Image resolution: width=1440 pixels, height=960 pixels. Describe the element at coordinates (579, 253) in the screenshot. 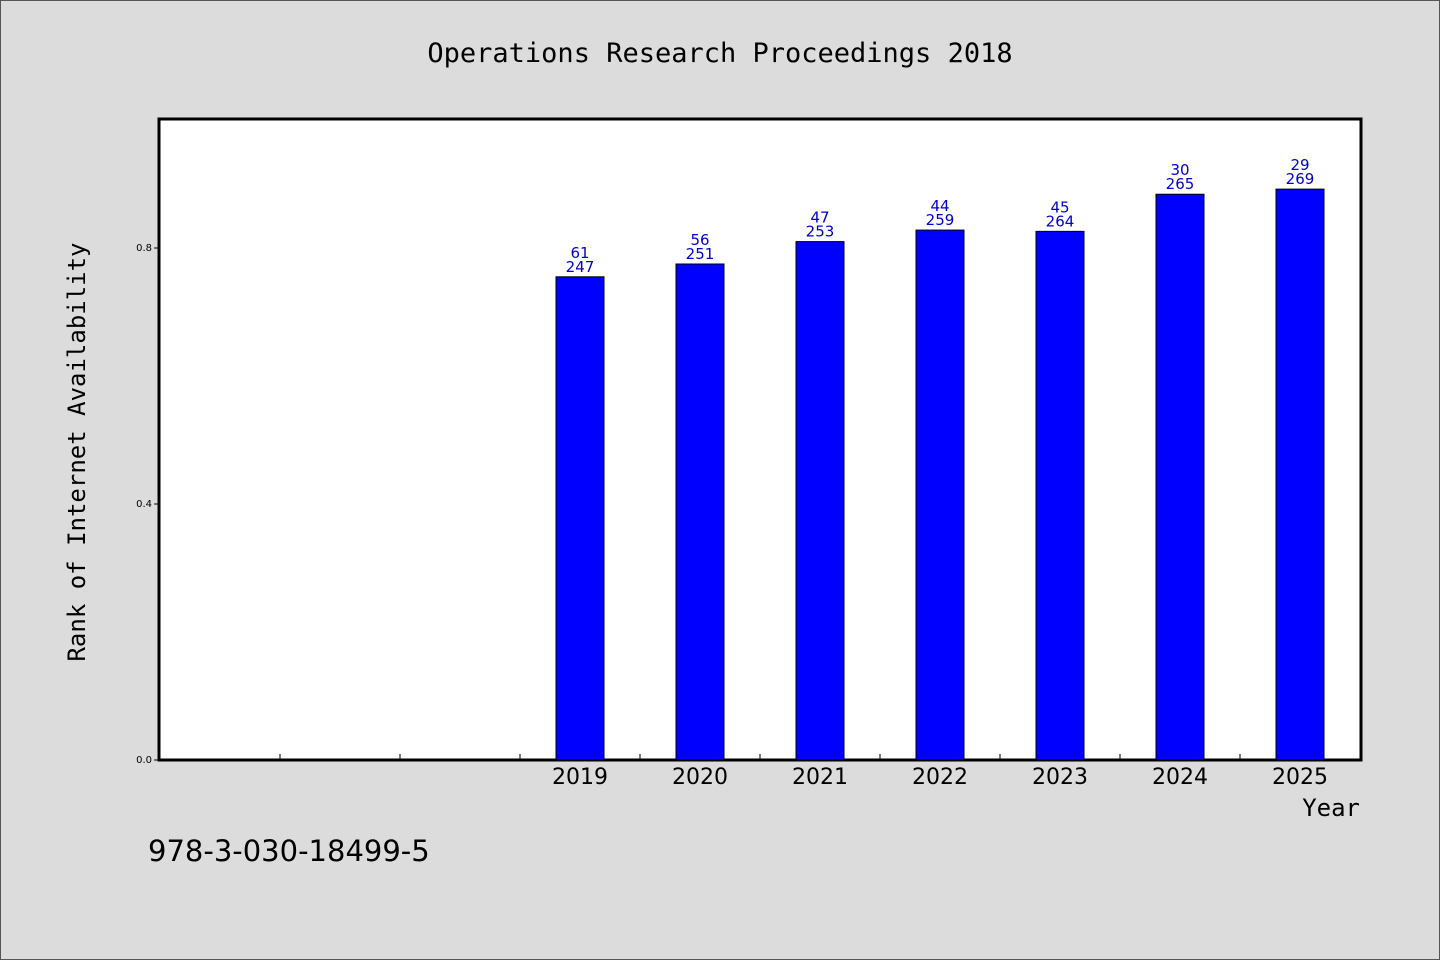

I see `data-label-top: 61` at that location.